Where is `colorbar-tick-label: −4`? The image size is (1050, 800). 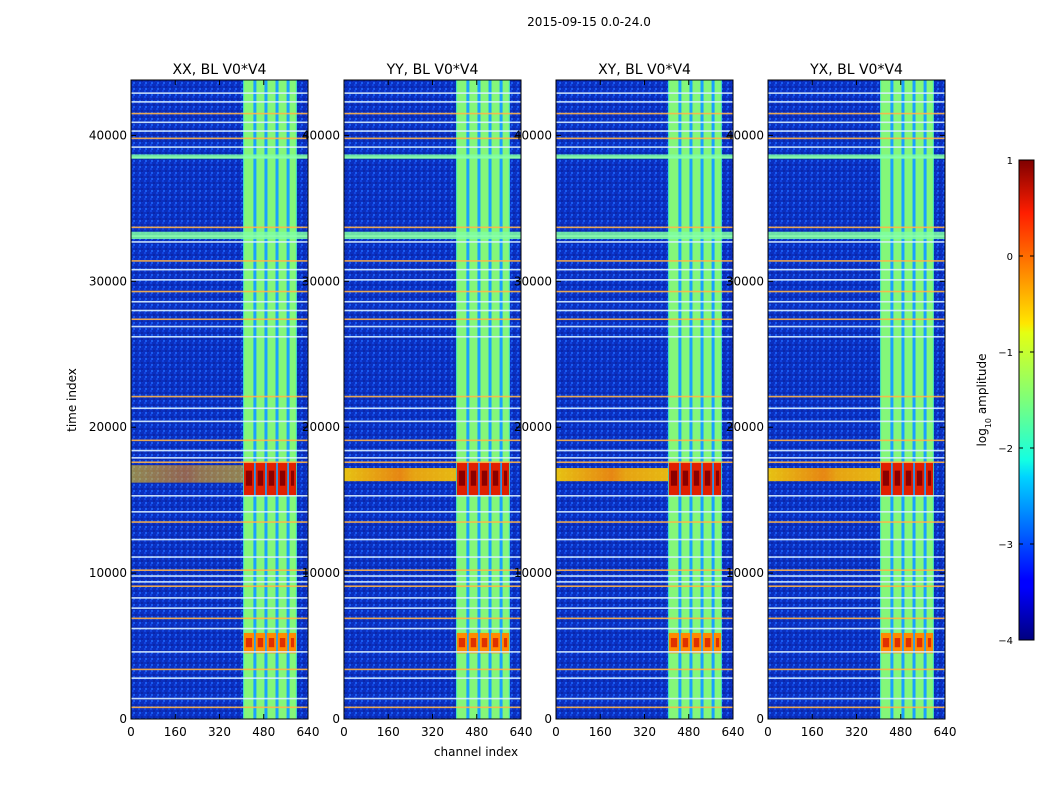 colorbar-tick-label: −4 is located at coordinates (1005, 641).